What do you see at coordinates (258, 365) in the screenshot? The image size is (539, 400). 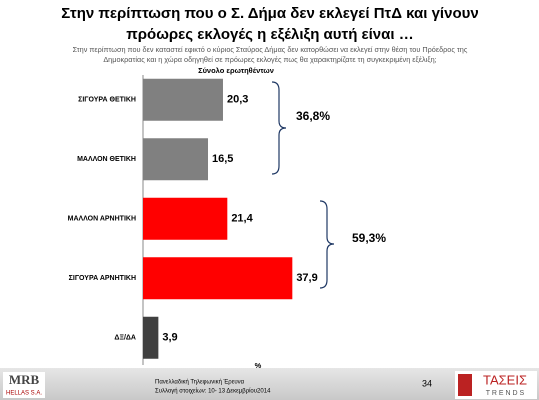 I see `x-axis-label: %` at bounding box center [258, 365].